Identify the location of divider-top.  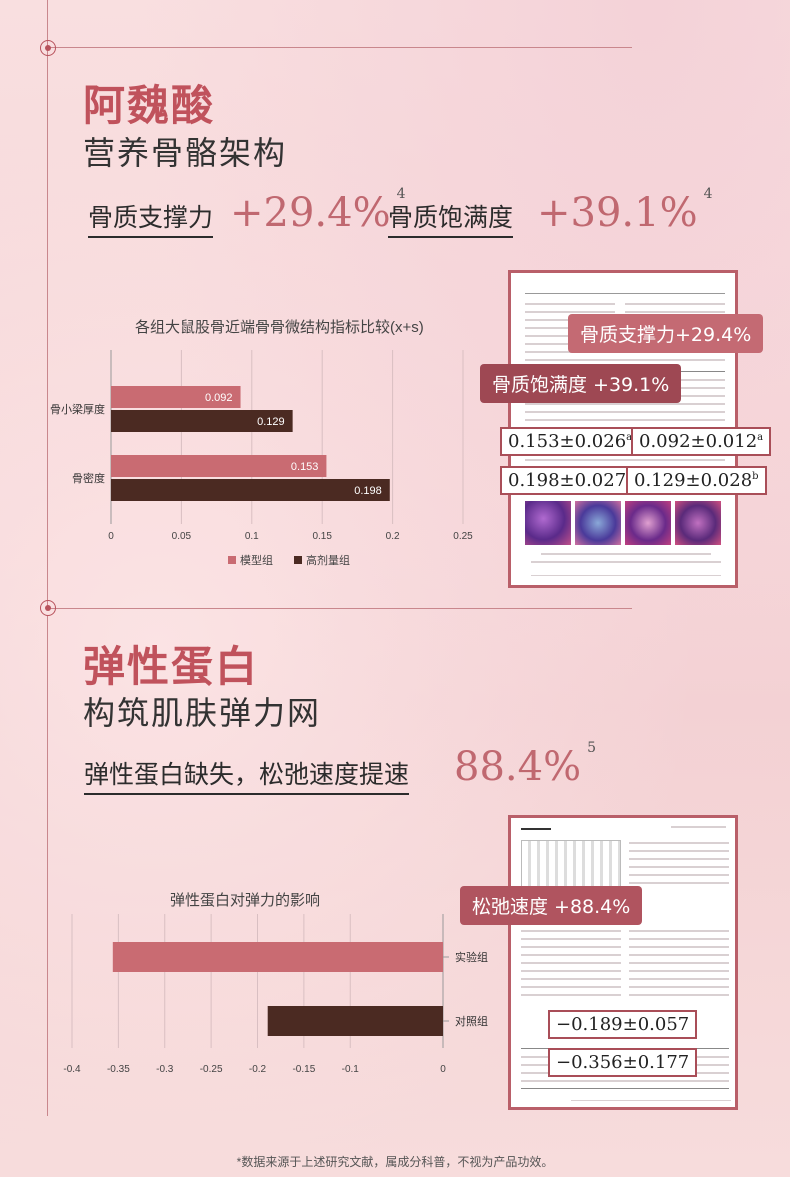
(339, 47).